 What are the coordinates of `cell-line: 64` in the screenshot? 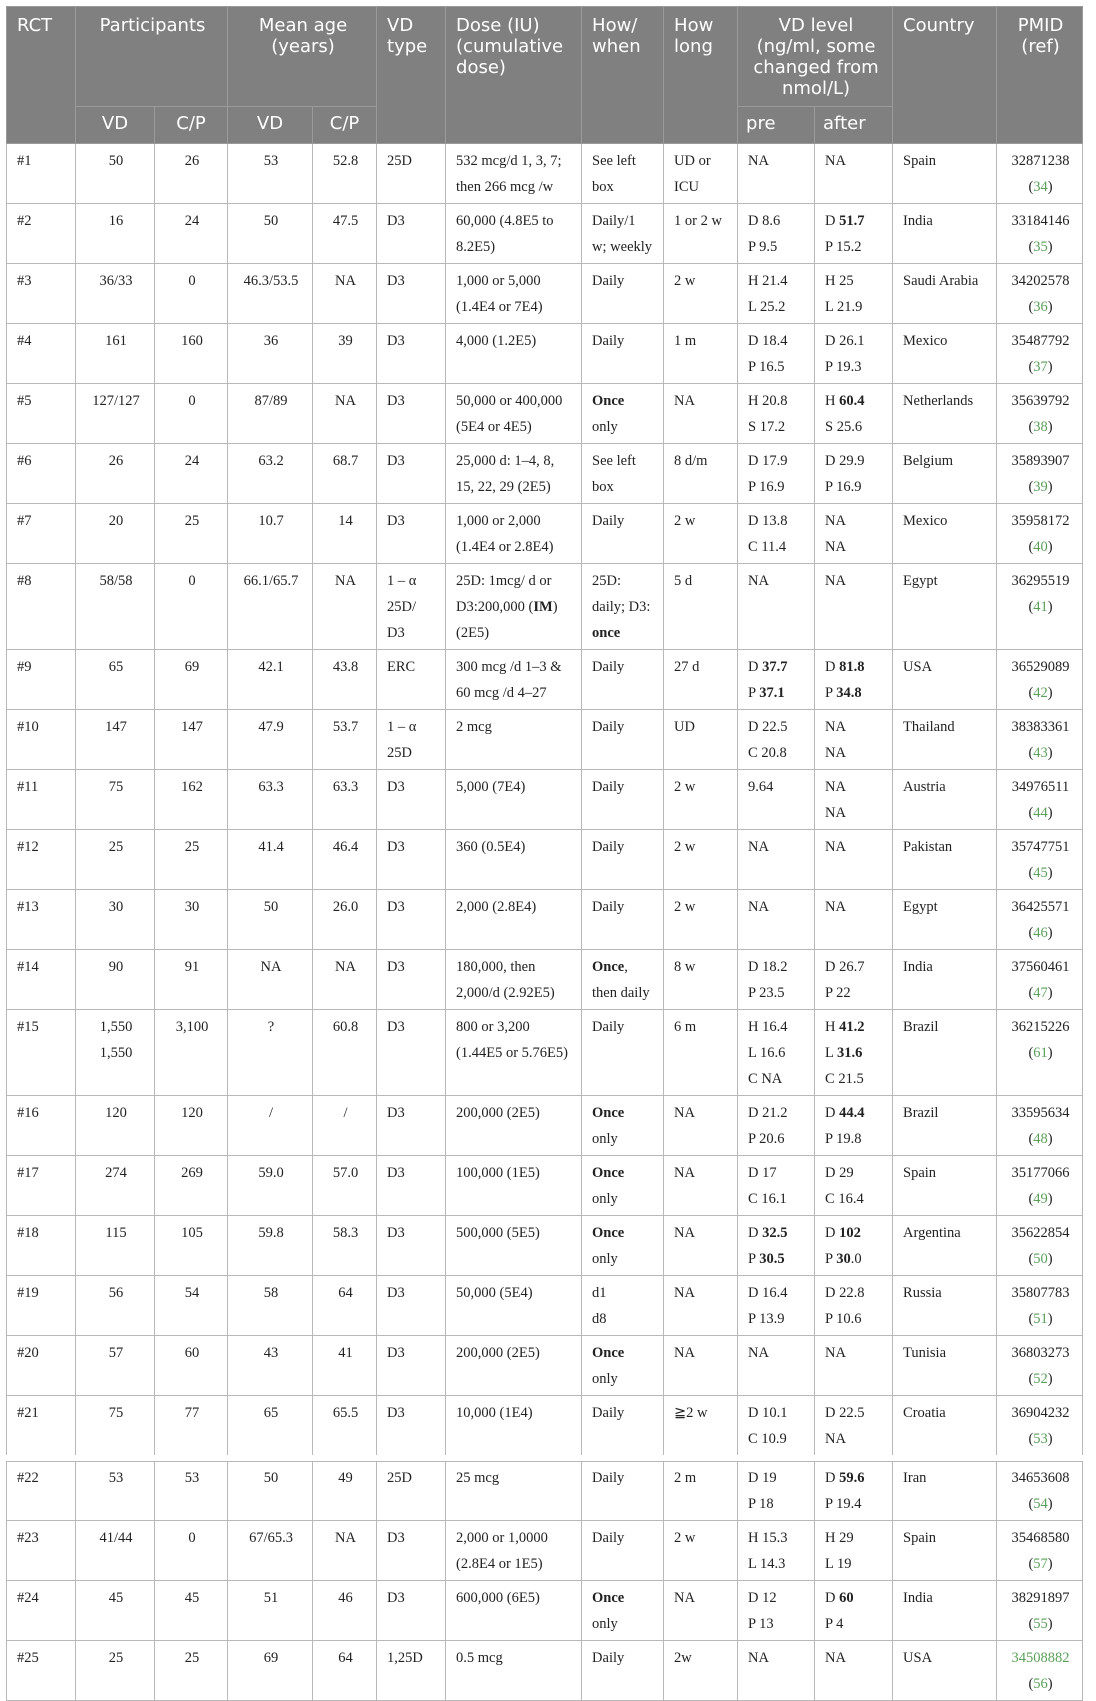 It's located at (345, 1293).